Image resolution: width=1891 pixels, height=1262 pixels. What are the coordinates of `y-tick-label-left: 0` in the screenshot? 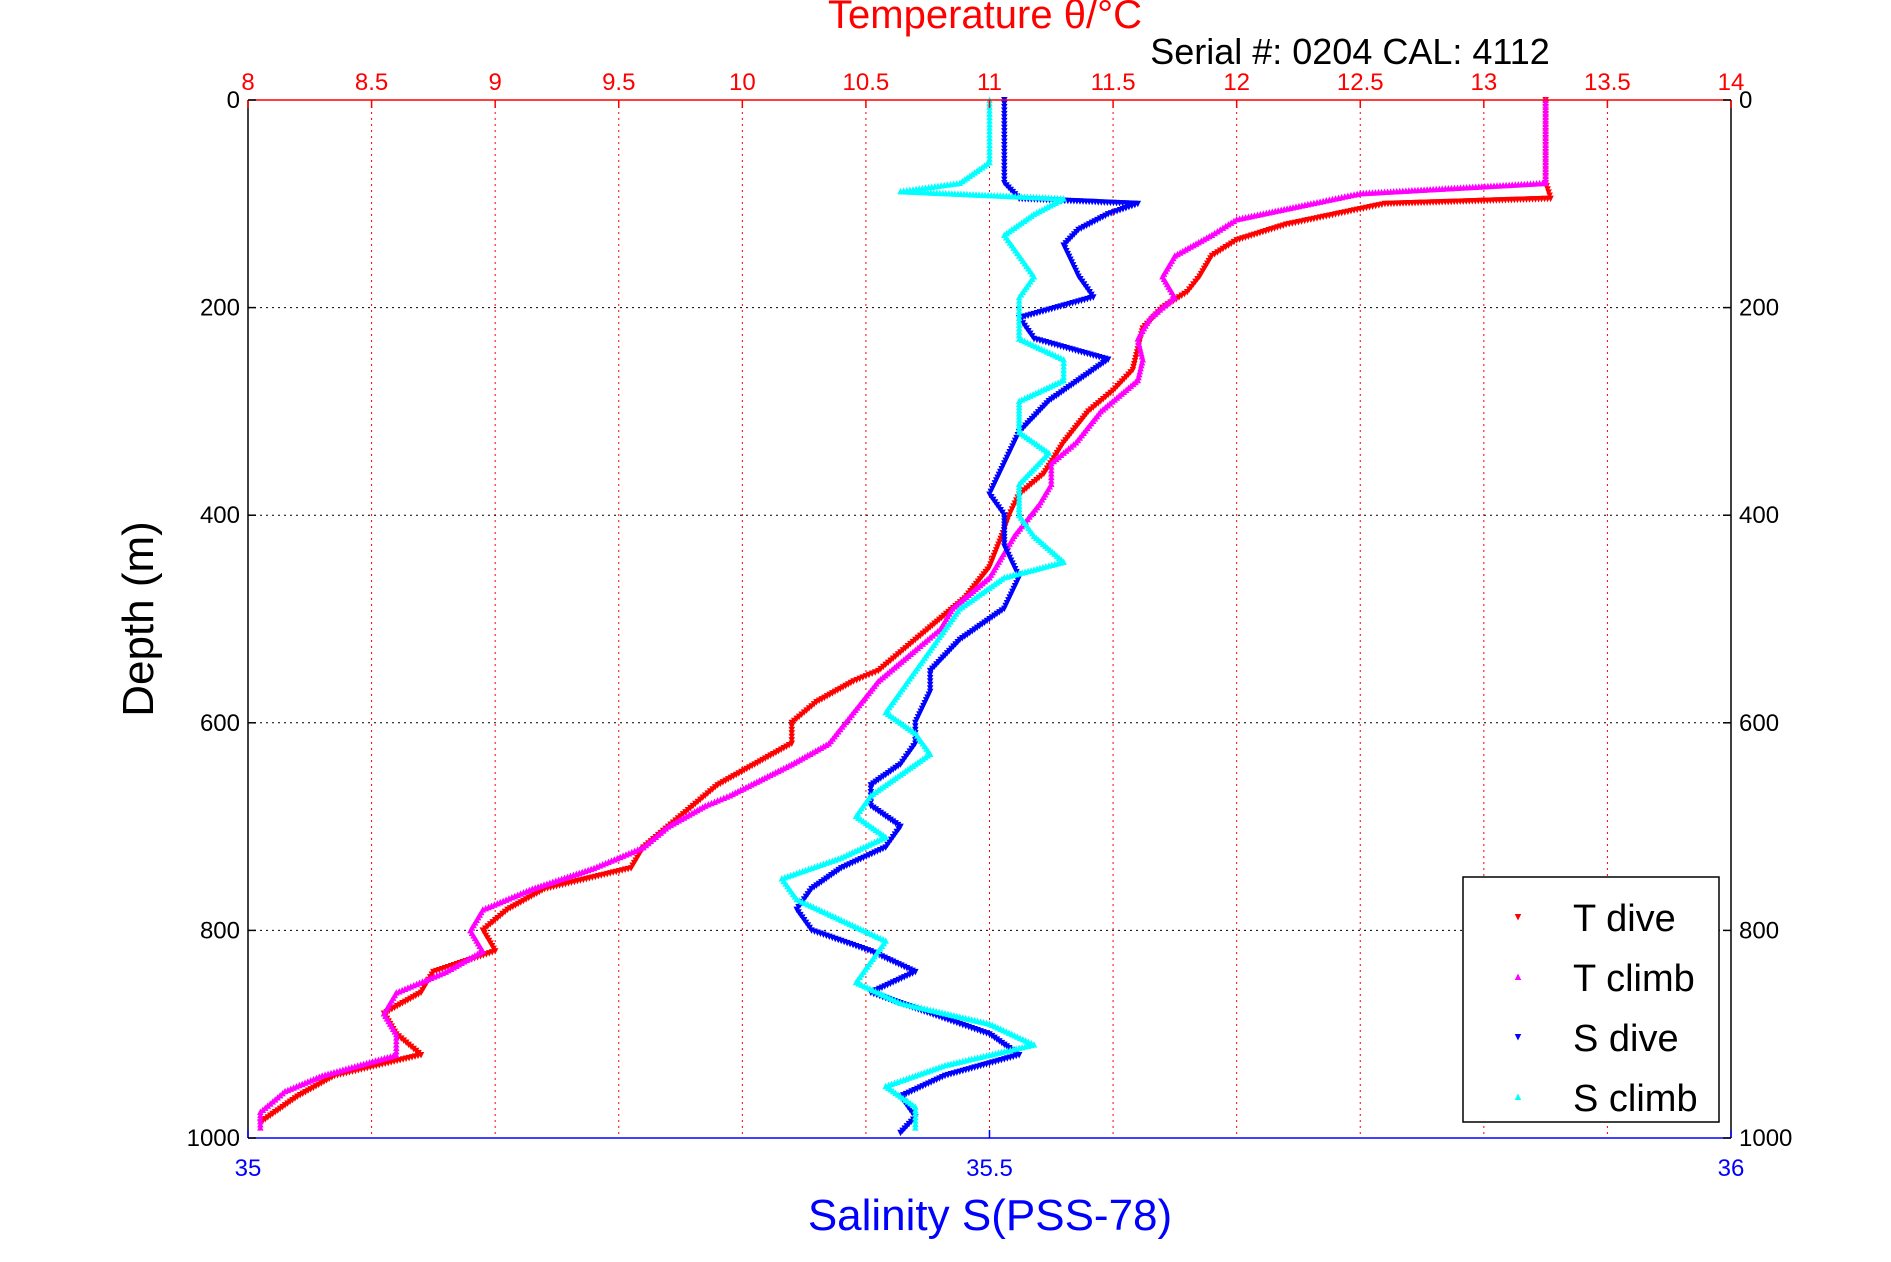 It's located at (233, 100).